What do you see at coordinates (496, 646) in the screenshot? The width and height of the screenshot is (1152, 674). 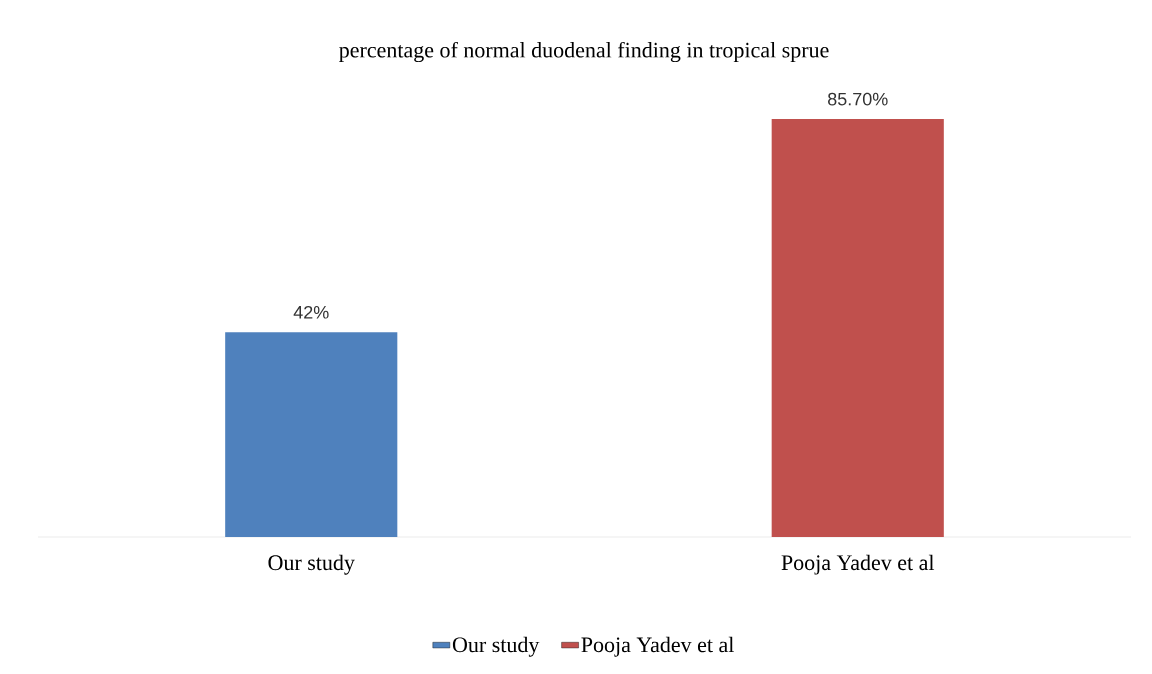 I see `legend-label: Our study` at bounding box center [496, 646].